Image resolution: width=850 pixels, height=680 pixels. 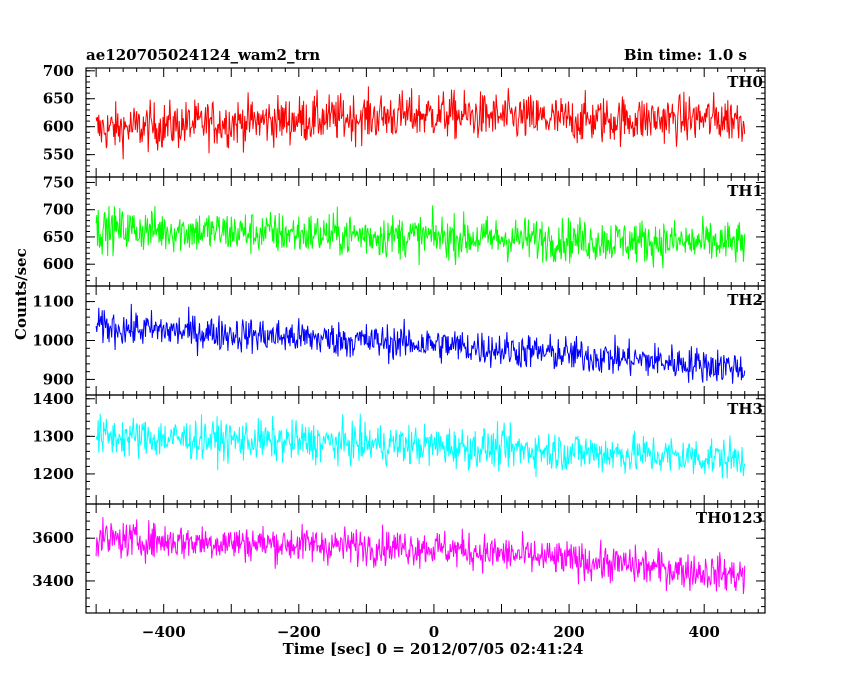 What do you see at coordinates (420, 343) in the screenshot?
I see `series-th2` at bounding box center [420, 343].